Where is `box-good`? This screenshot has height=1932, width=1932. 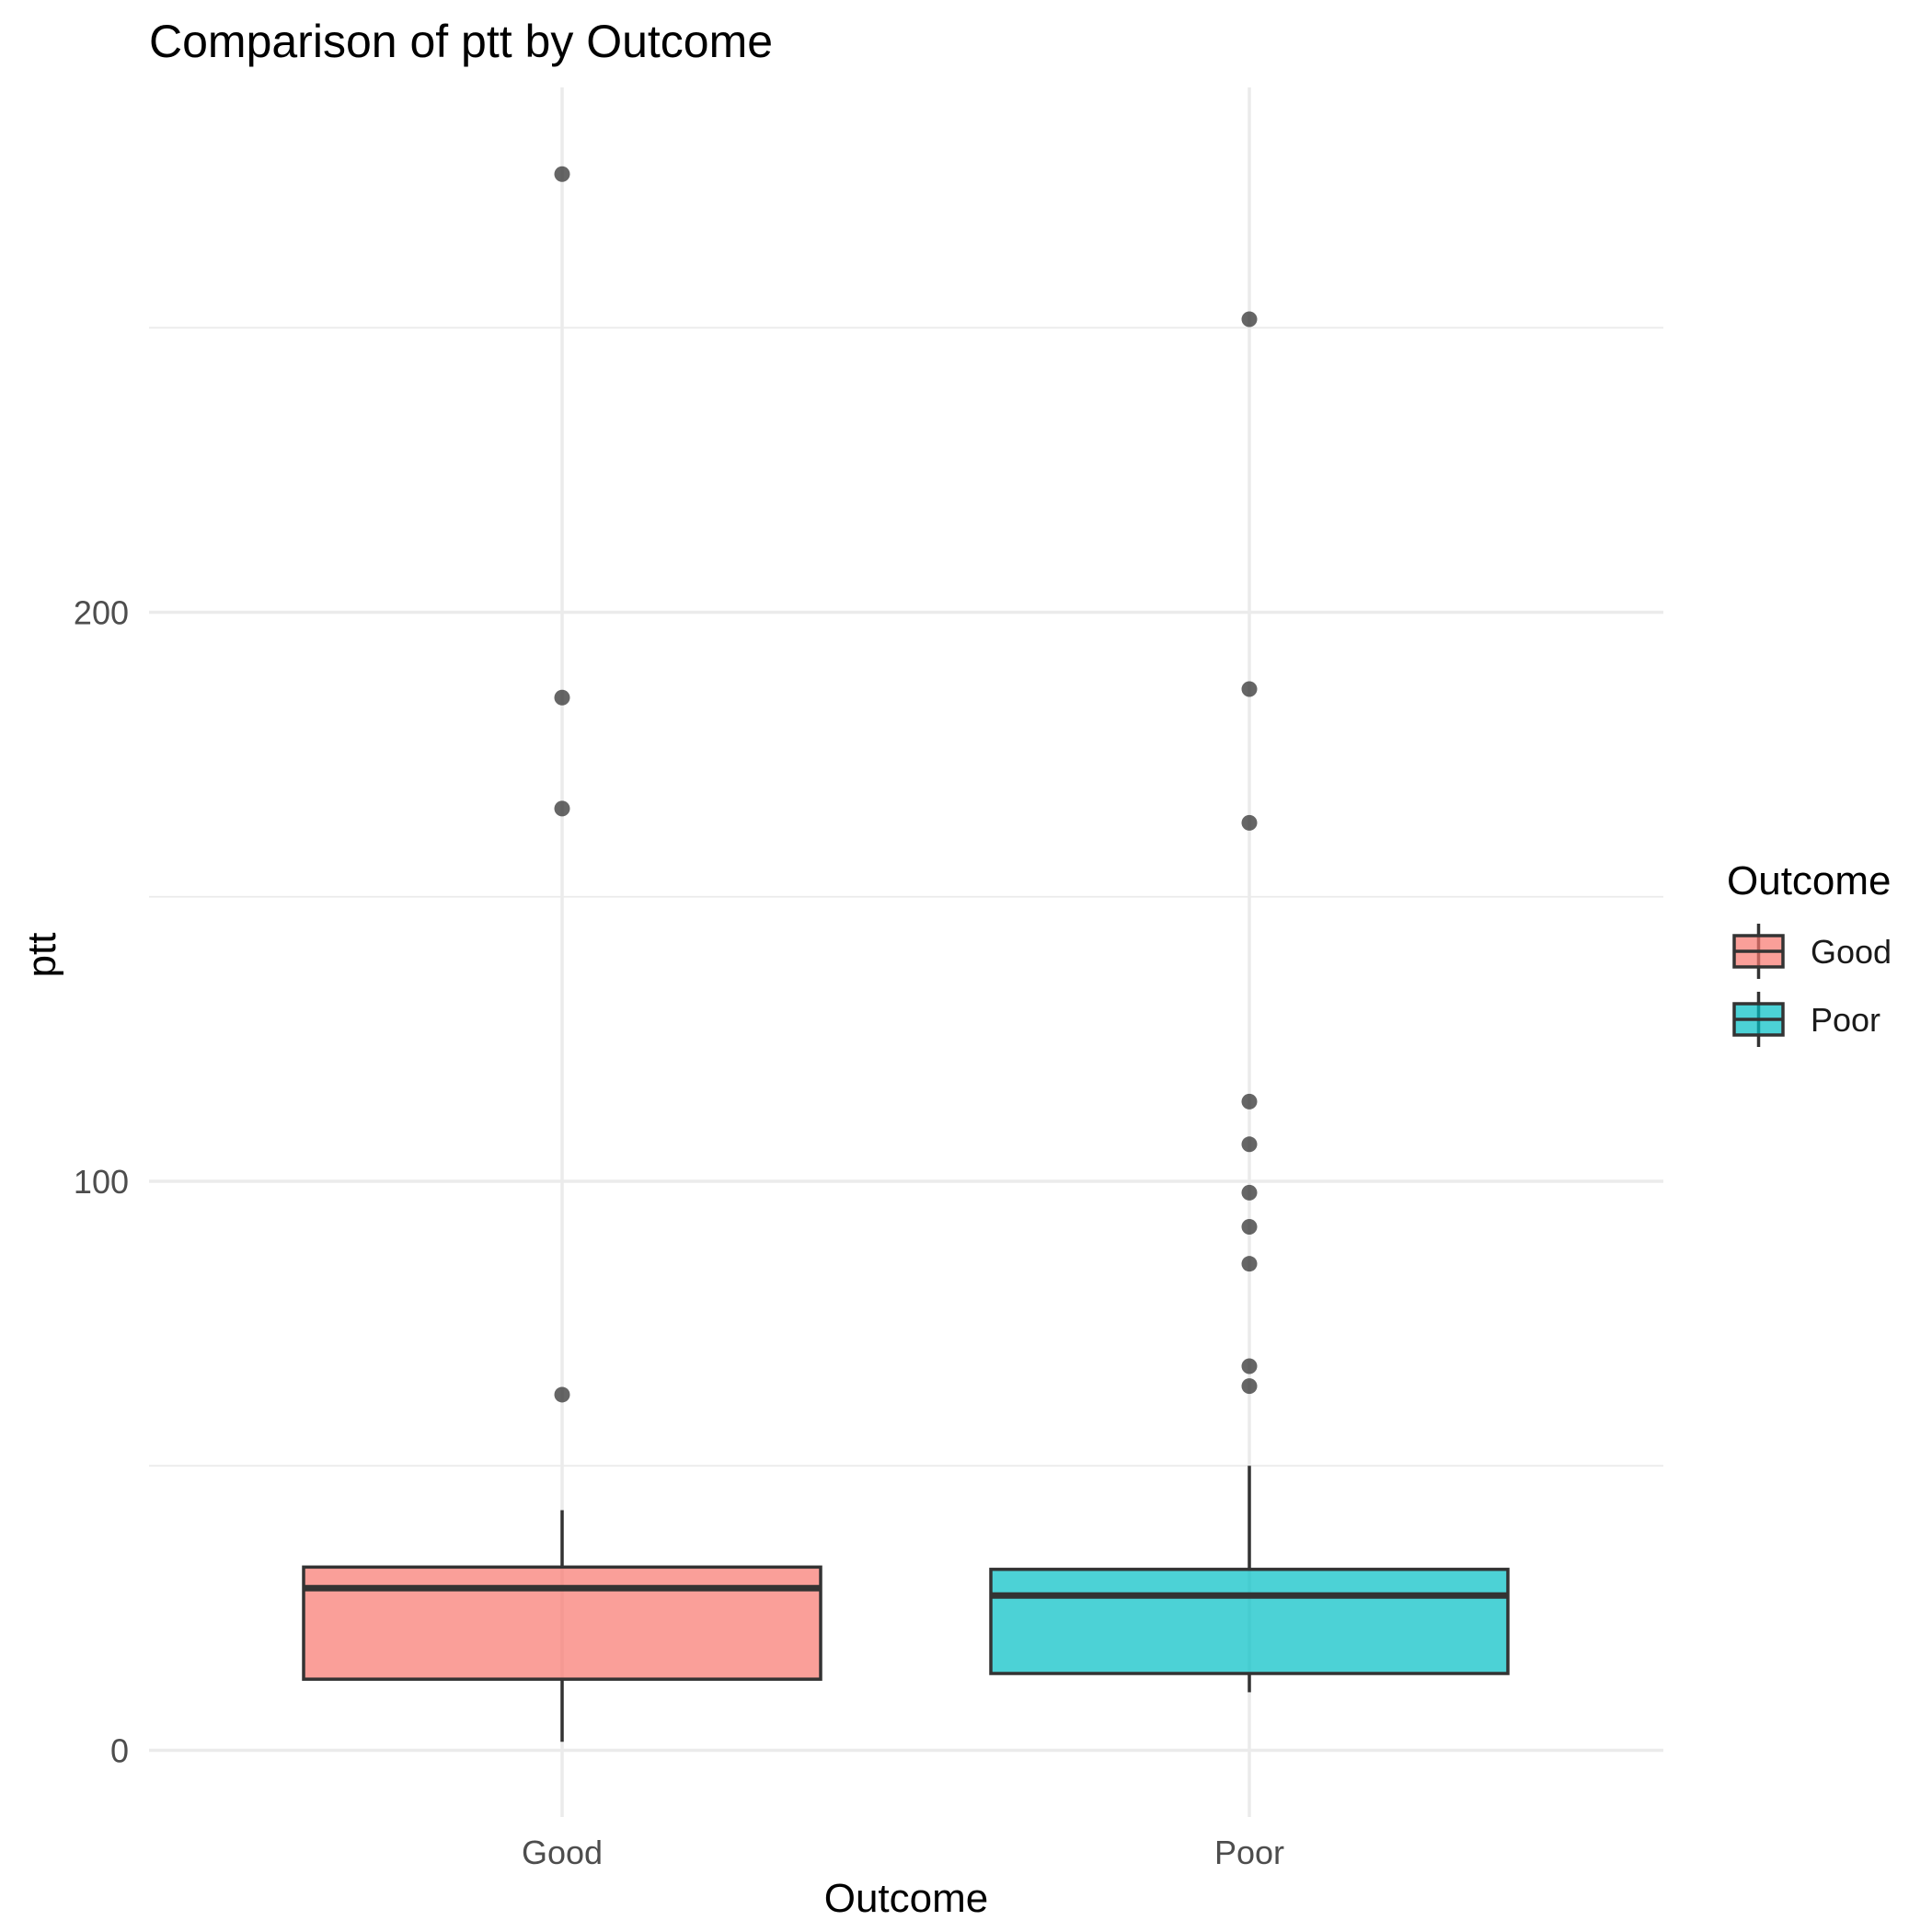
box-good is located at coordinates (562, 1626).